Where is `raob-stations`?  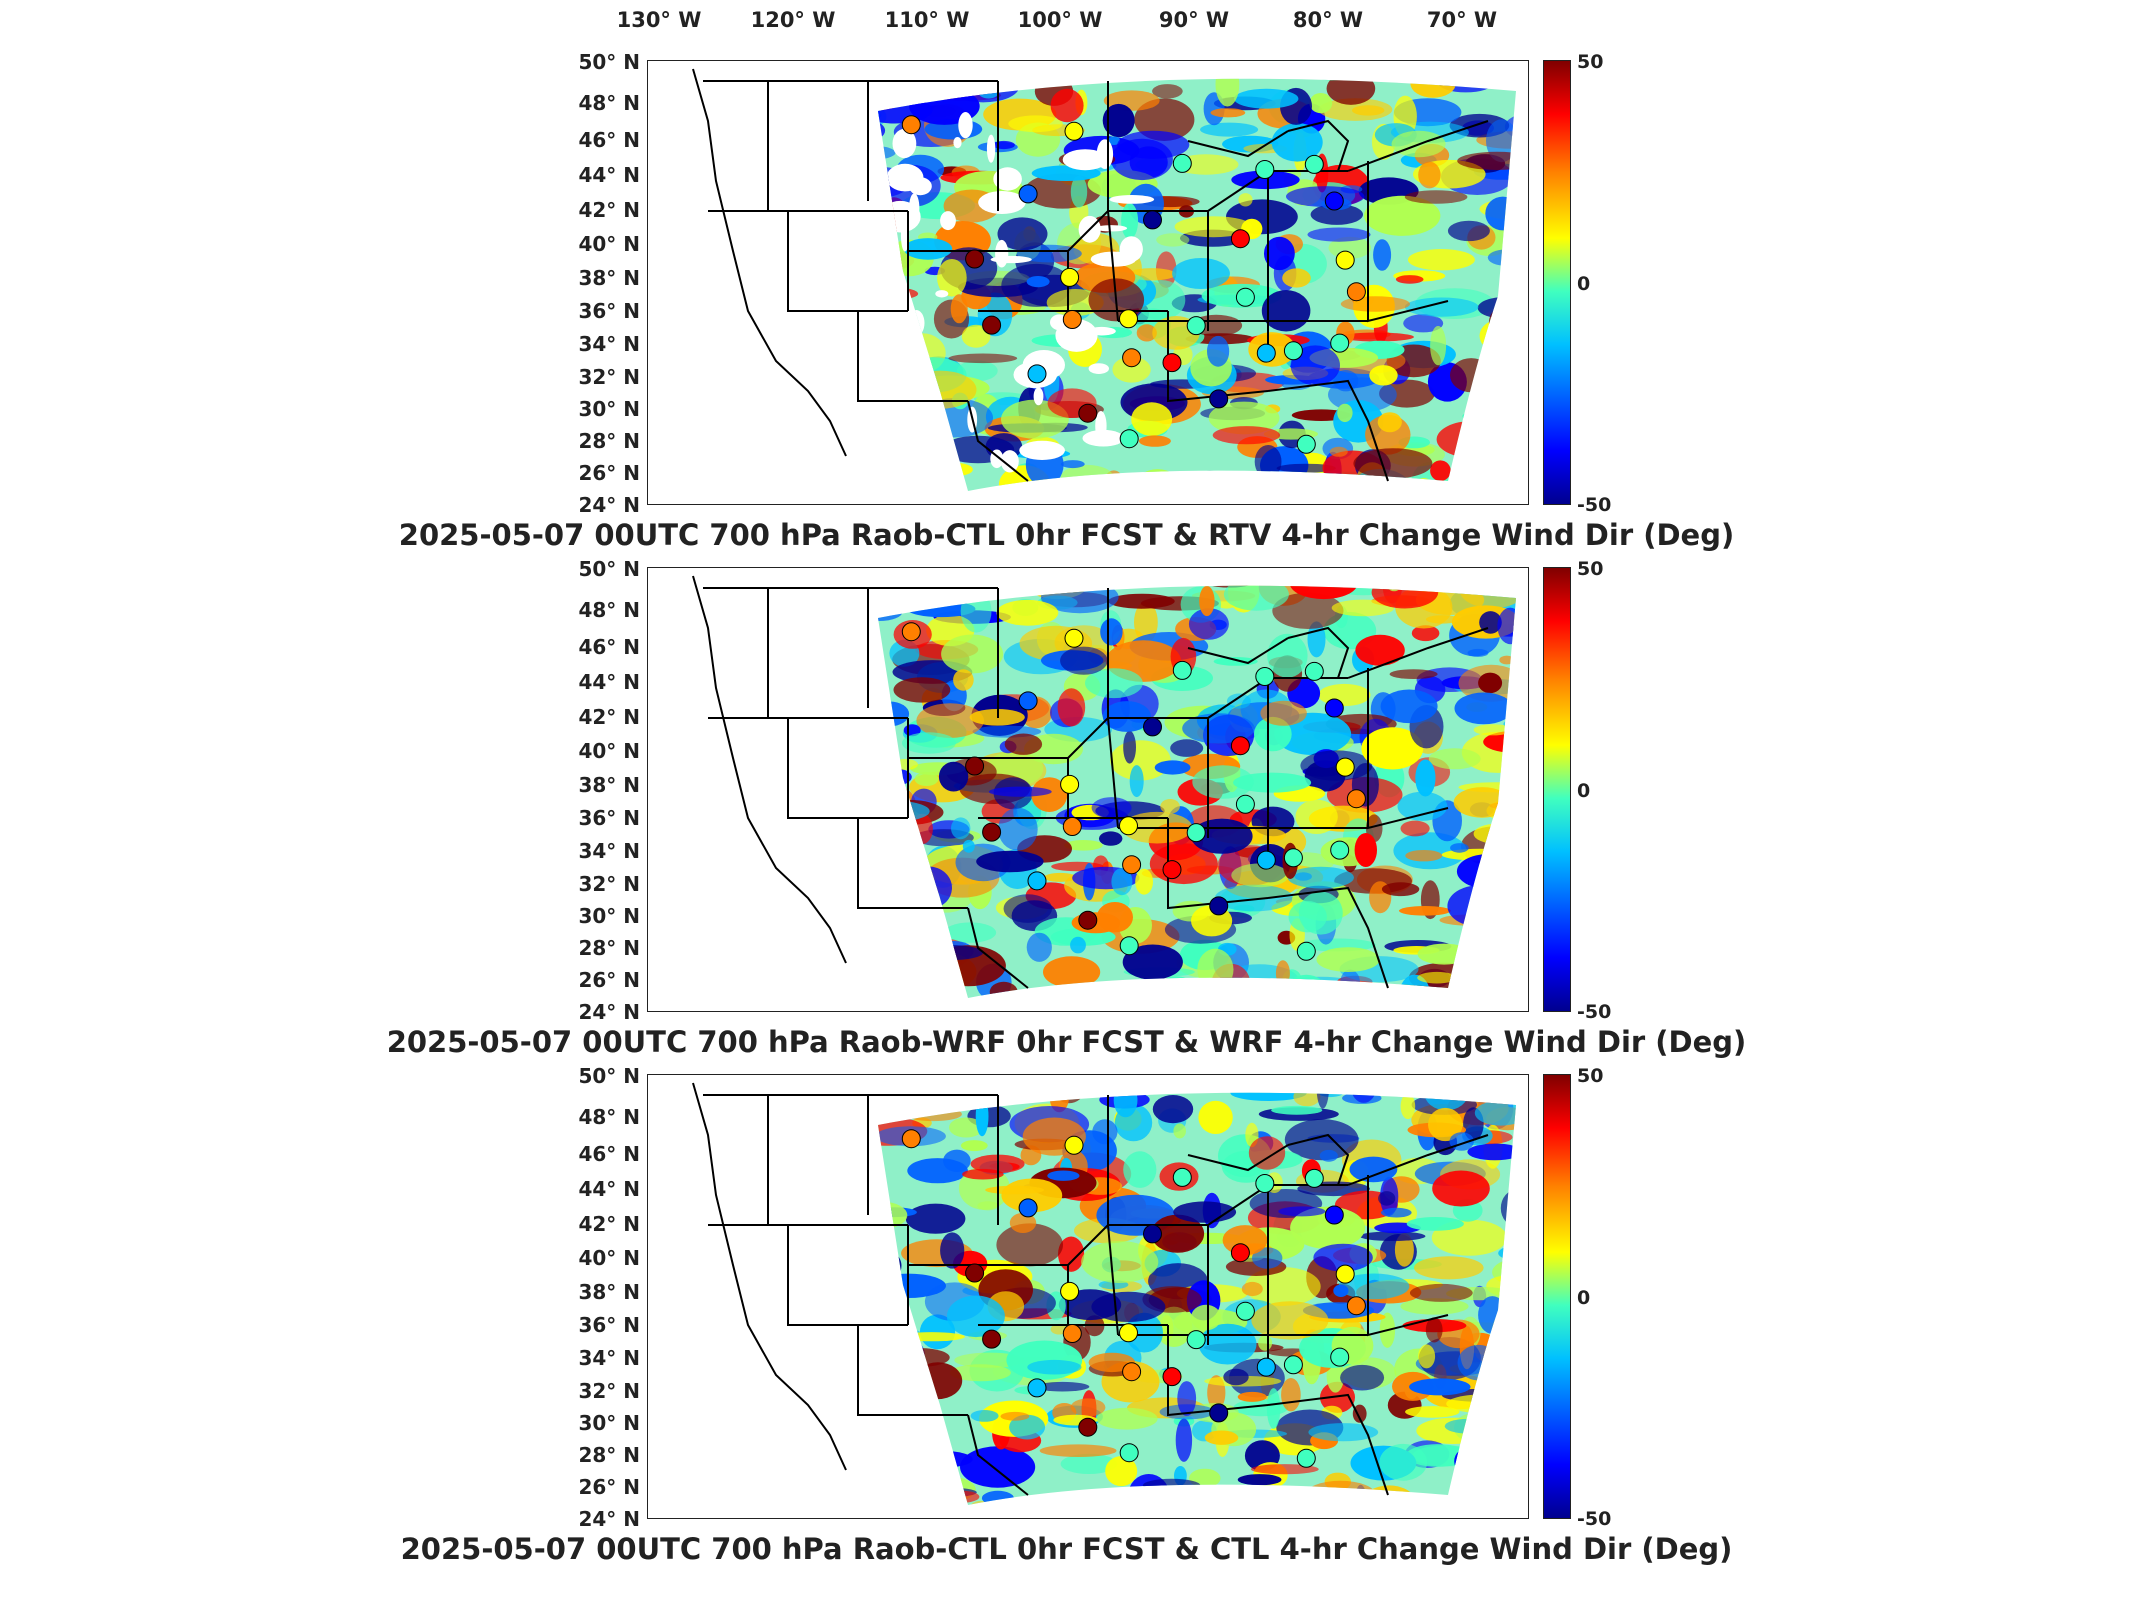 raob-stations is located at coordinates (1133, 1298).